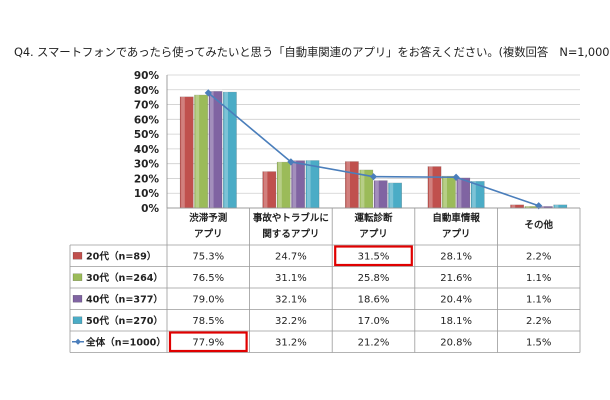 This screenshot has height=400, width=610. I want to click on category-label: 関するアプリ, so click(290, 234).